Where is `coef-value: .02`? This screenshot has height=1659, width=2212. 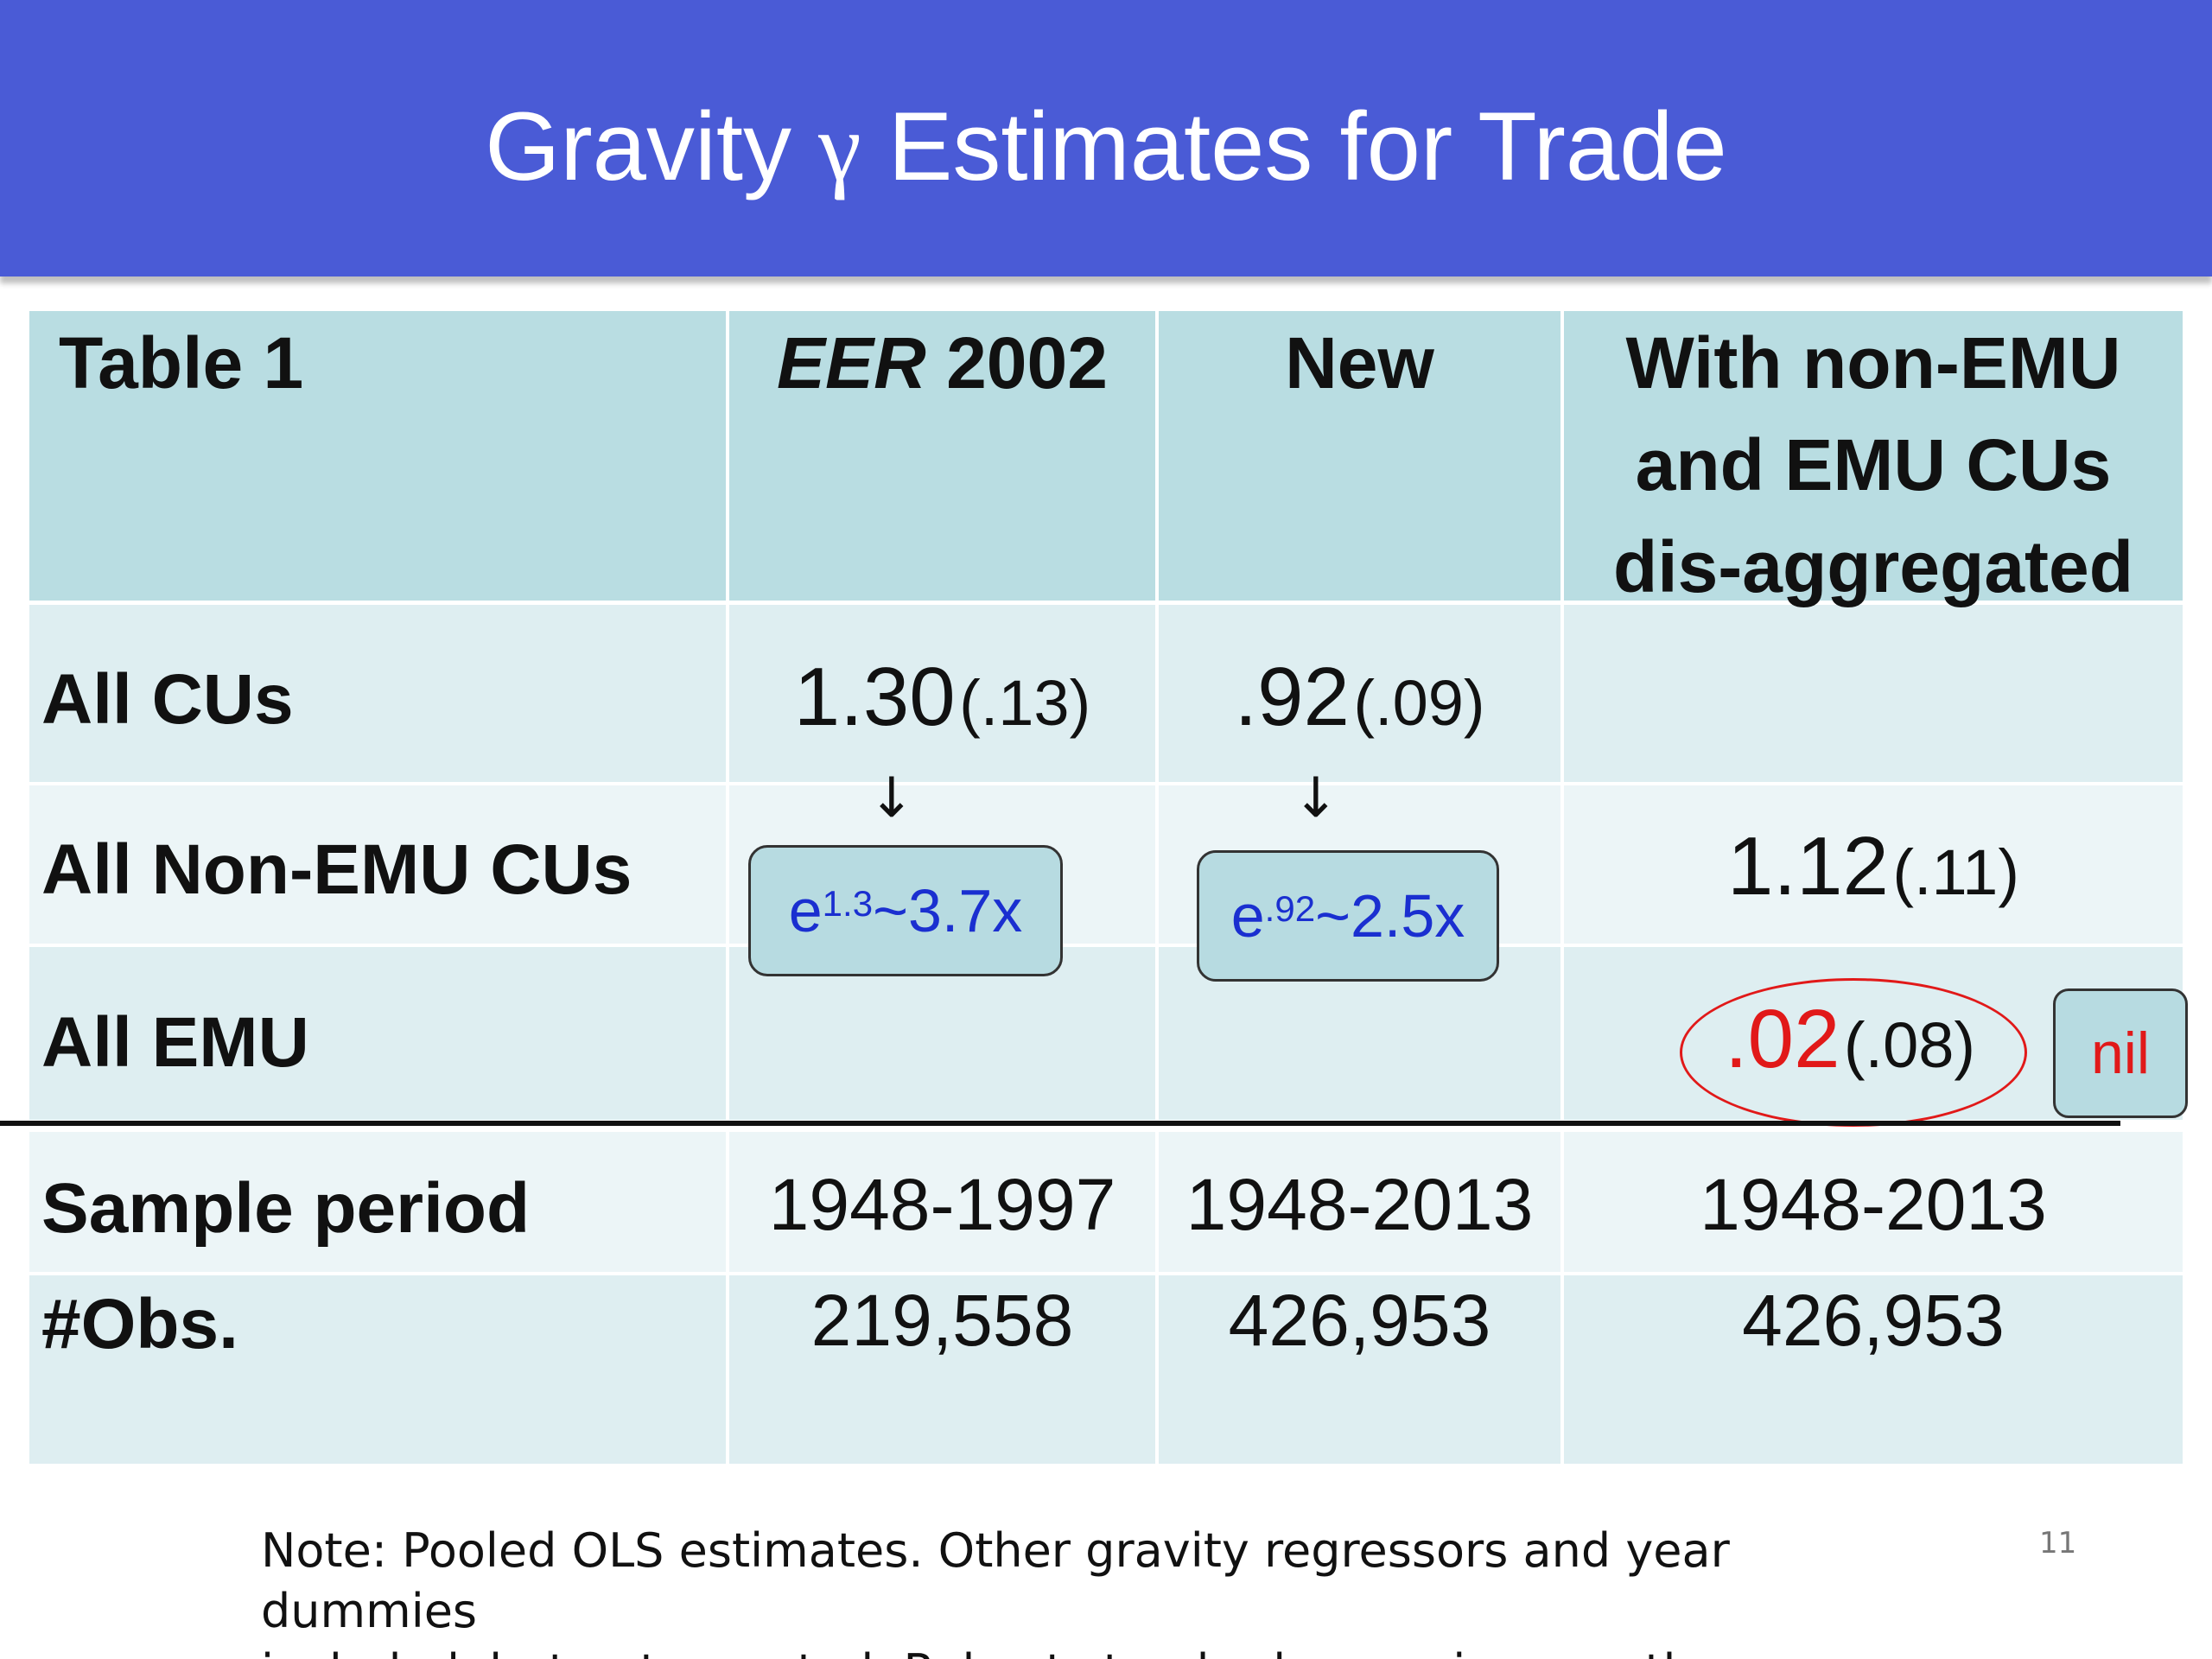
coef-value: .02 is located at coordinates (1782, 1039).